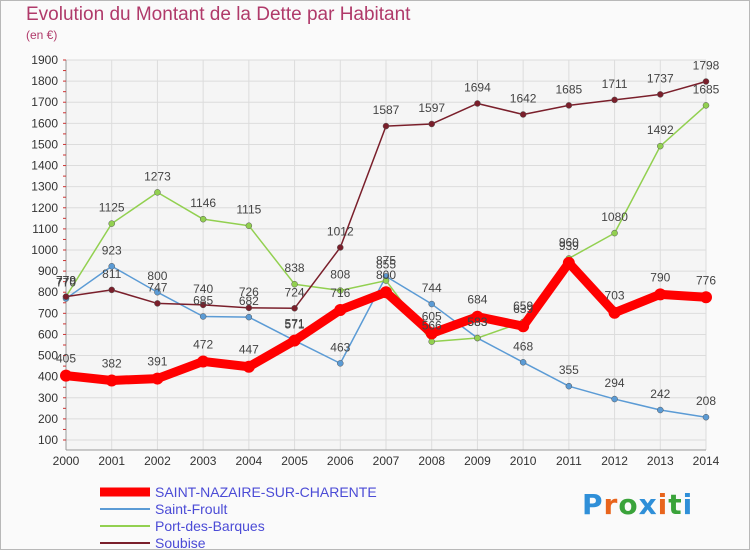  Describe the element at coordinates (180, 542) in the screenshot. I see `legend-label: Soubise` at that location.